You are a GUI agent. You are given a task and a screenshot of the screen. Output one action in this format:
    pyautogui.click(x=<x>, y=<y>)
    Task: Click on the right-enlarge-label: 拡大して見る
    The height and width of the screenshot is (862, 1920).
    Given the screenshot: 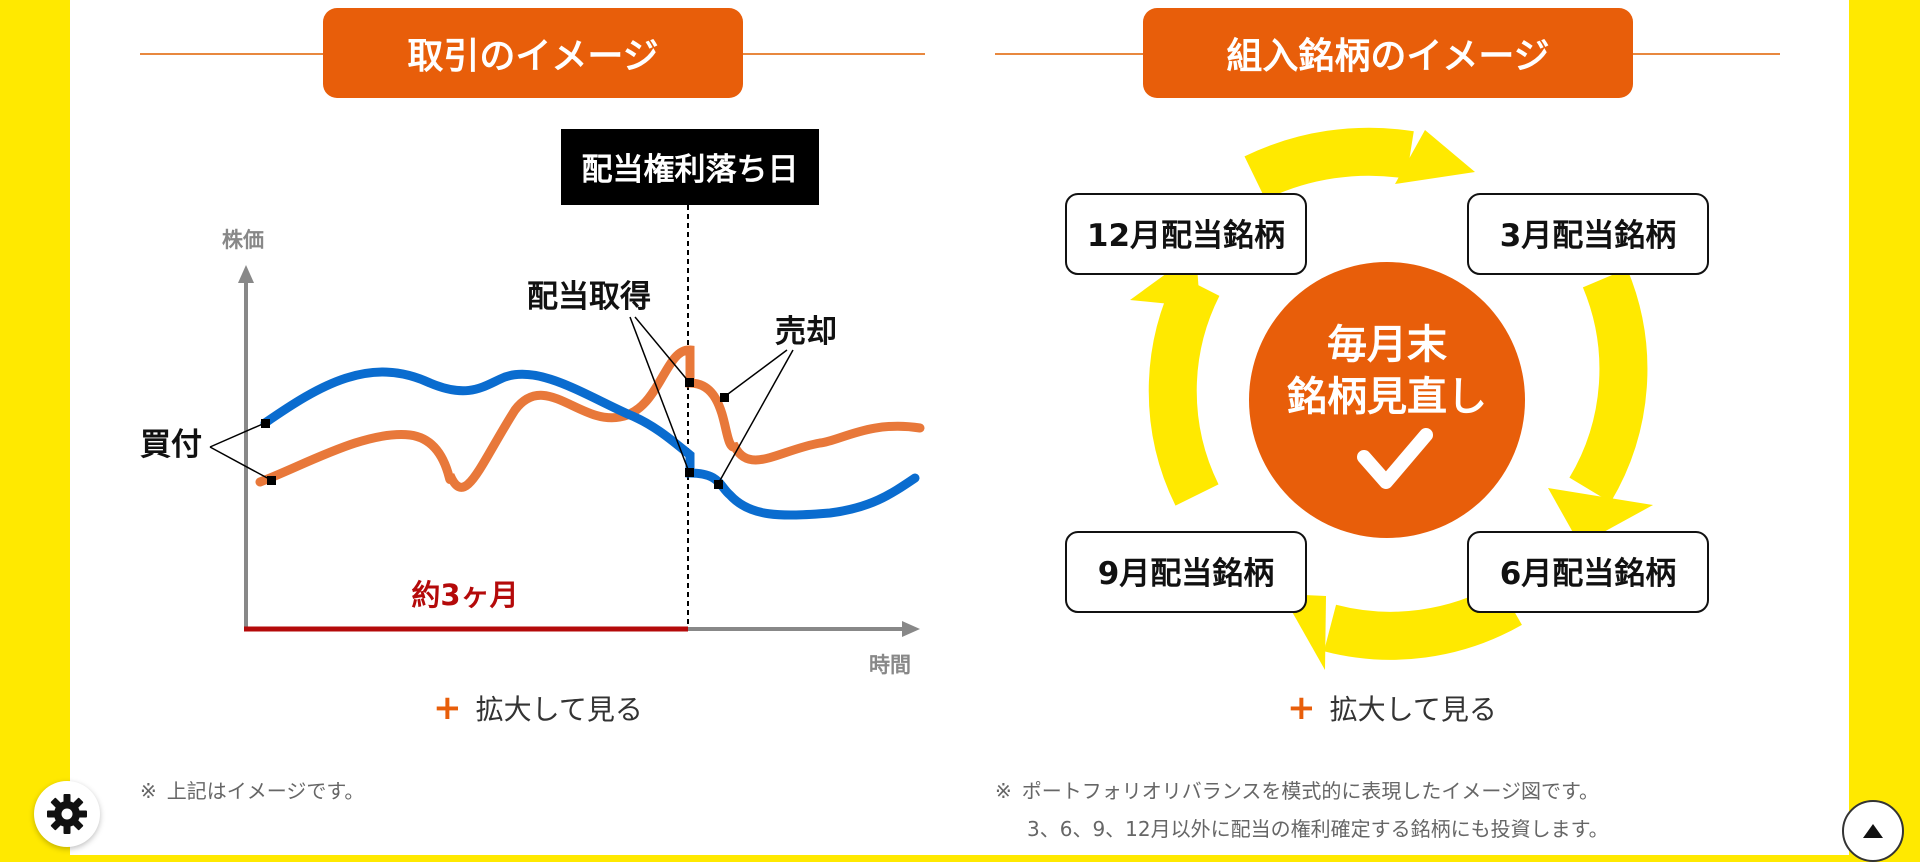 What is the action you would take?
    pyautogui.click(x=1413, y=709)
    